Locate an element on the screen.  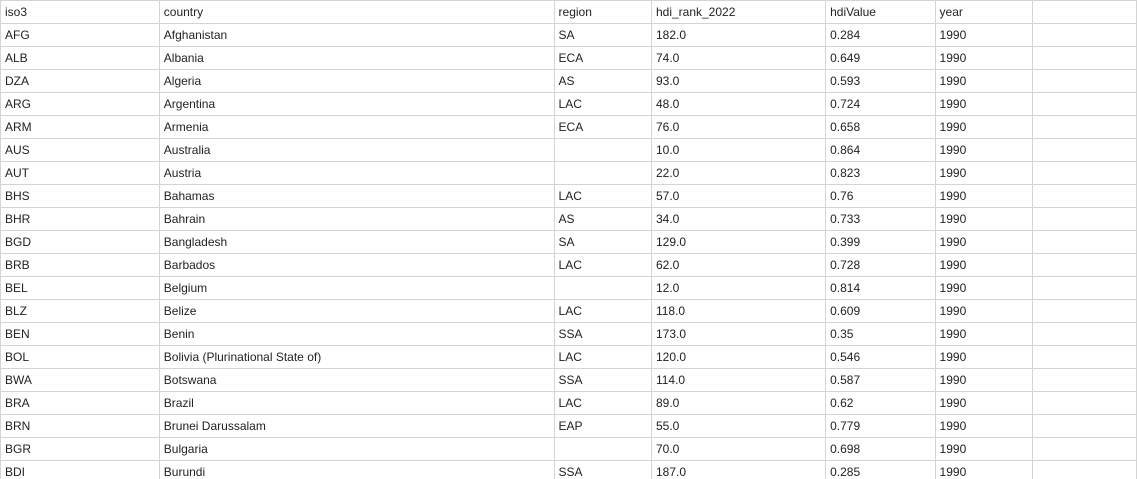
cell-hdi-value: 0.728 is located at coordinates (880, 265).